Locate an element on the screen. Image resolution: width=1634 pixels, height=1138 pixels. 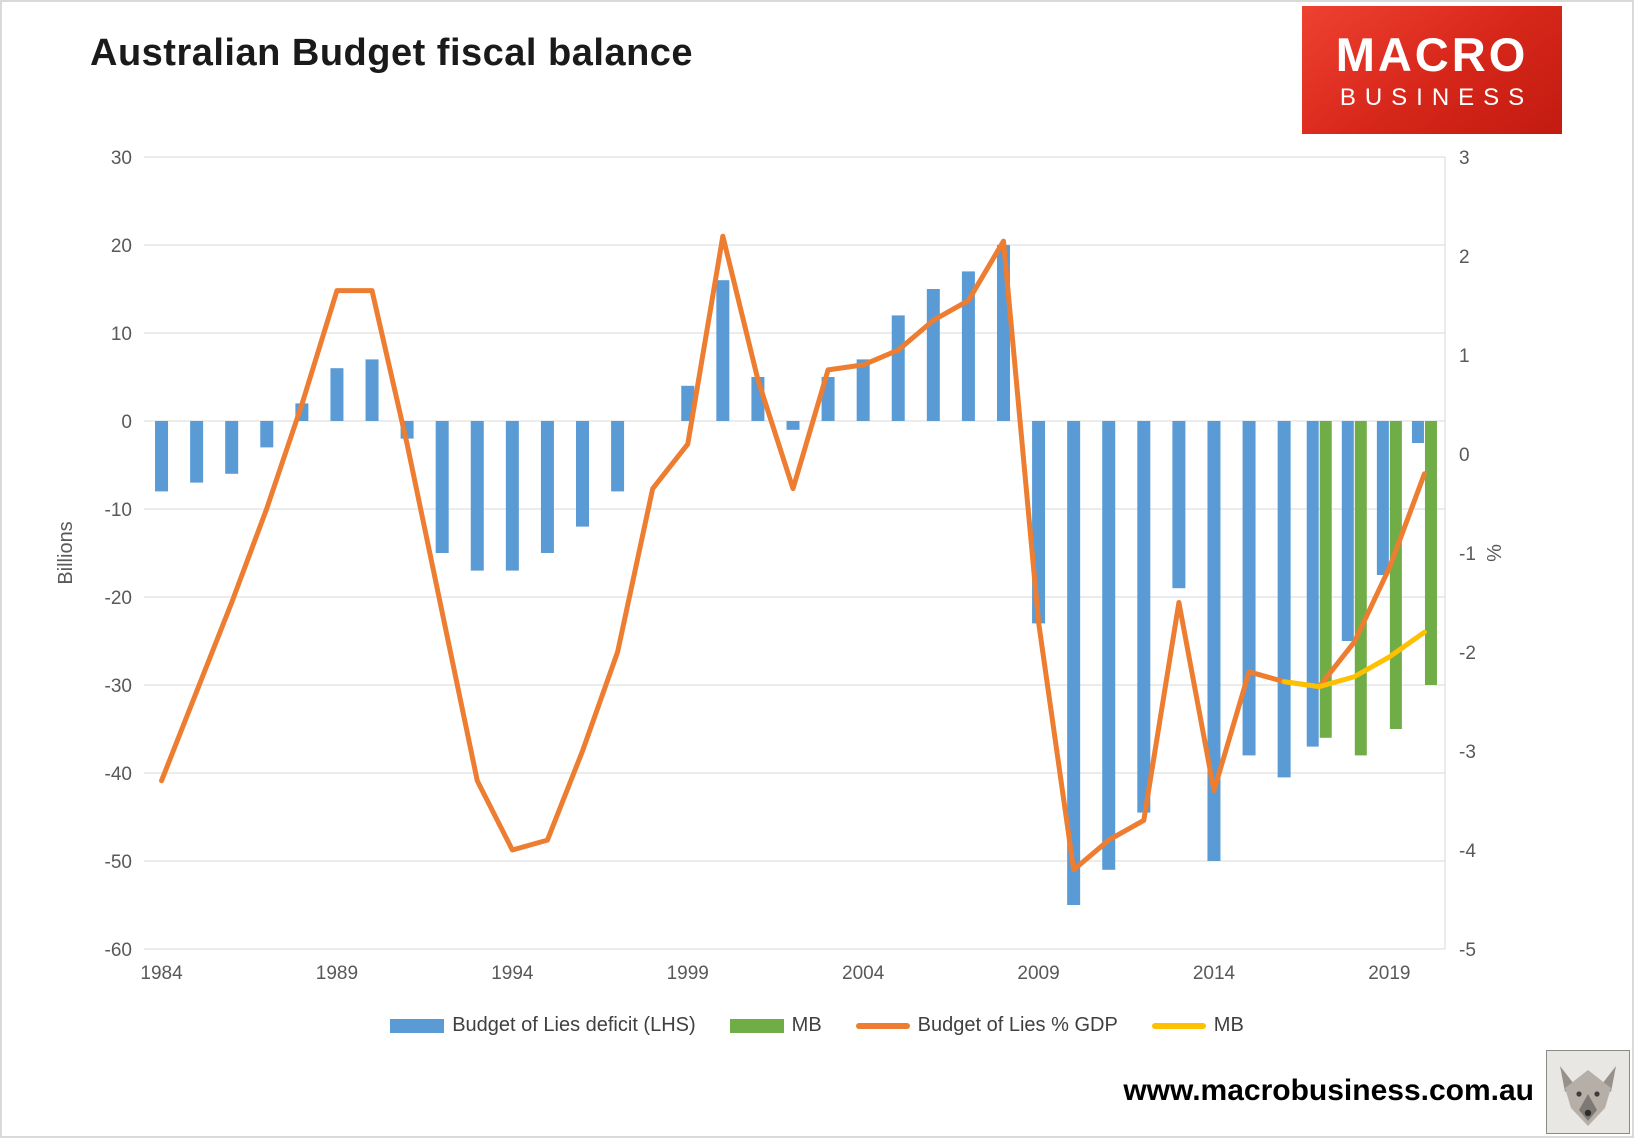
x-axis-tick-label: 2009 is located at coordinates (1038, 973).